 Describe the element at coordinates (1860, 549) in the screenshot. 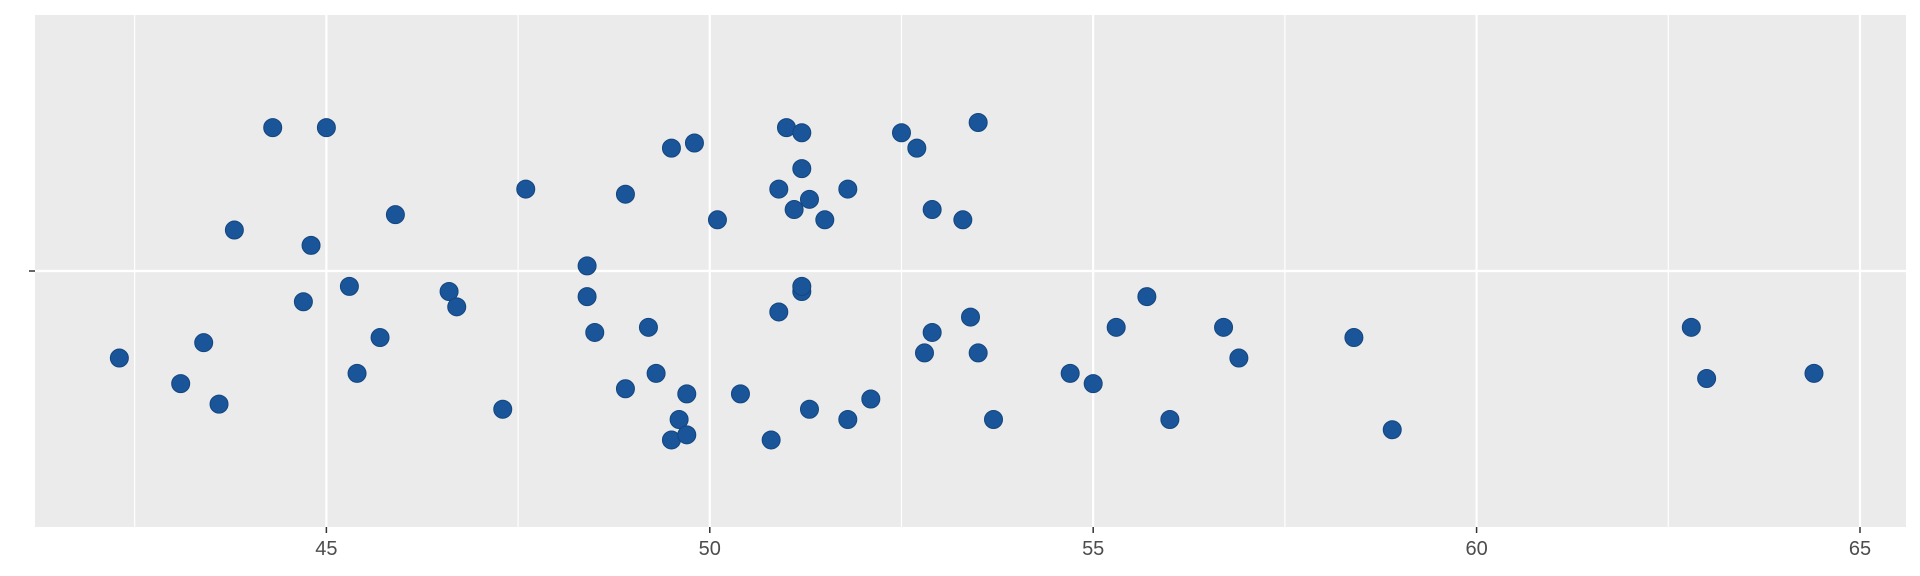

I see `x-tick-label: 65` at that location.